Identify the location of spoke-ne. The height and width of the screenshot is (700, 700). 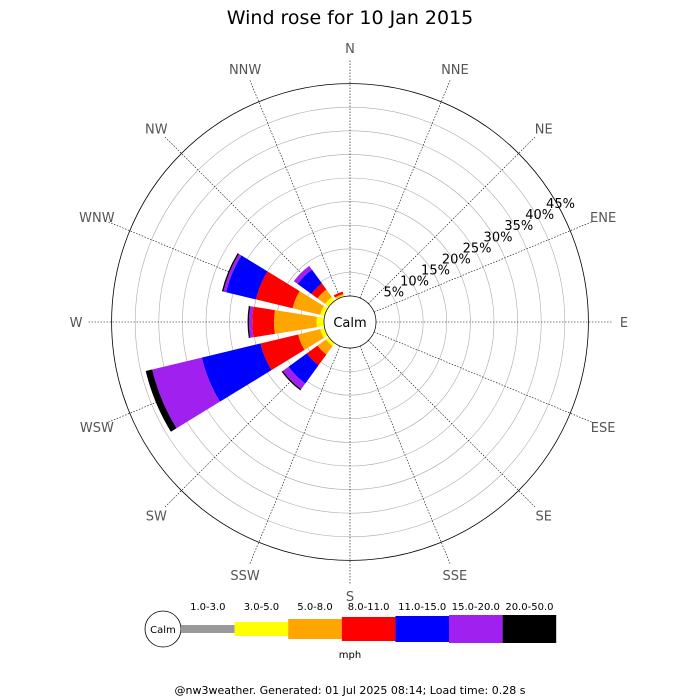
(452, 220).